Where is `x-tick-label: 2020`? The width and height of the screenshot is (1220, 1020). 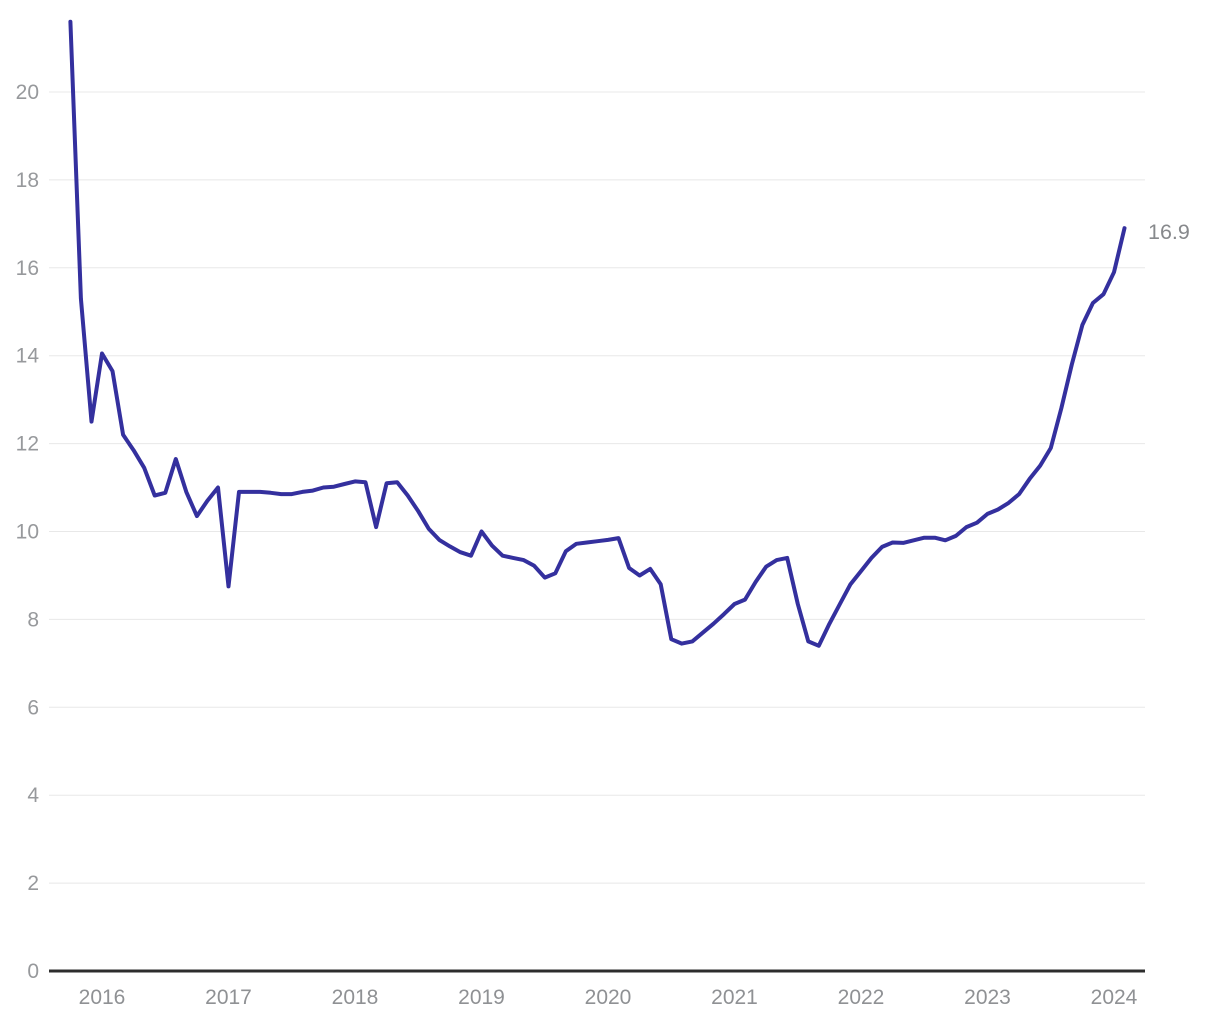 x-tick-label: 2020 is located at coordinates (608, 997).